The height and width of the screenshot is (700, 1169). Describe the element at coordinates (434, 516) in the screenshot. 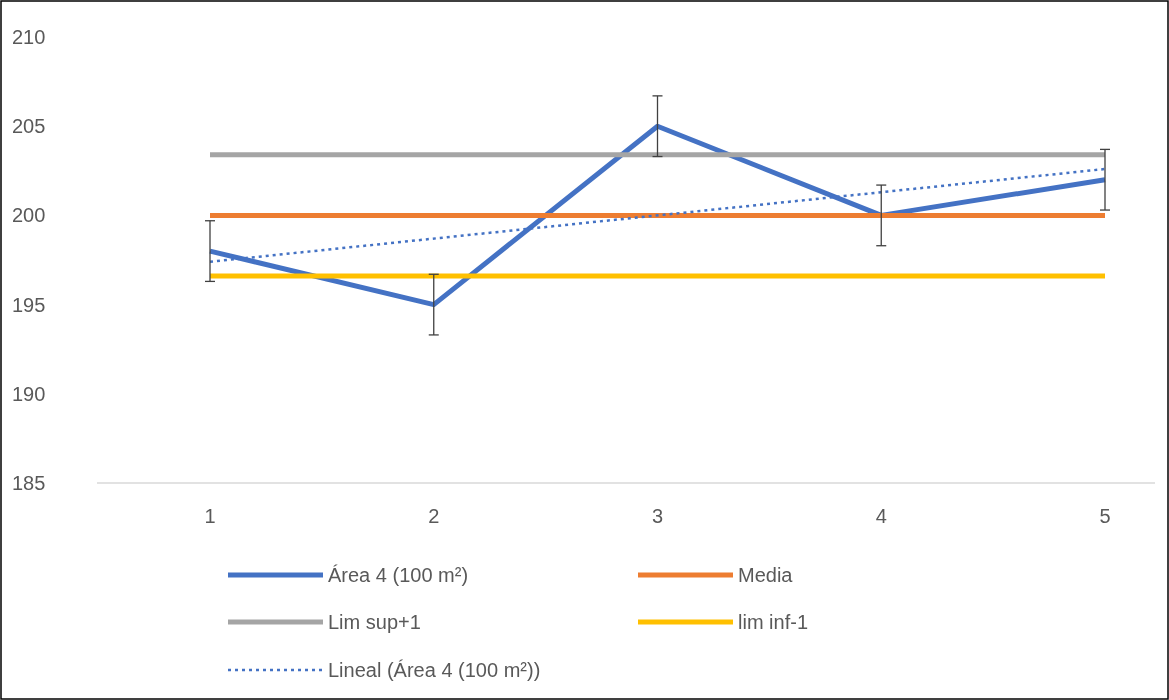

I see `x-tick-label: 2` at that location.